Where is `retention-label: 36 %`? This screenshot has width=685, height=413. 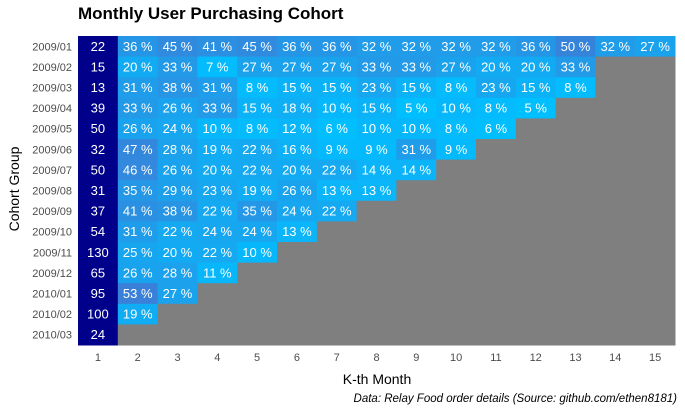 retention-label: 36 % is located at coordinates (337, 46).